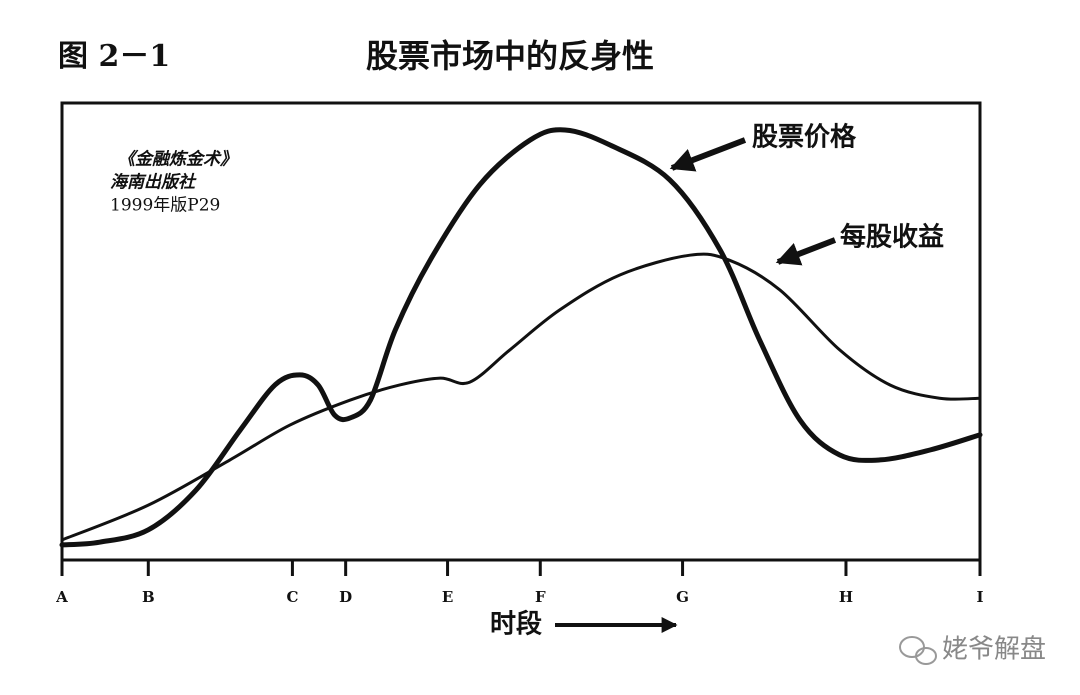 The image size is (1080, 695). I want to click on chart-title: 股票市场中的反身性, so click(510, 56).